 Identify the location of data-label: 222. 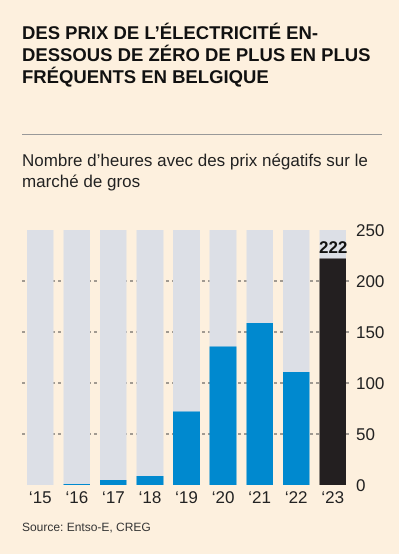
(333, 247).